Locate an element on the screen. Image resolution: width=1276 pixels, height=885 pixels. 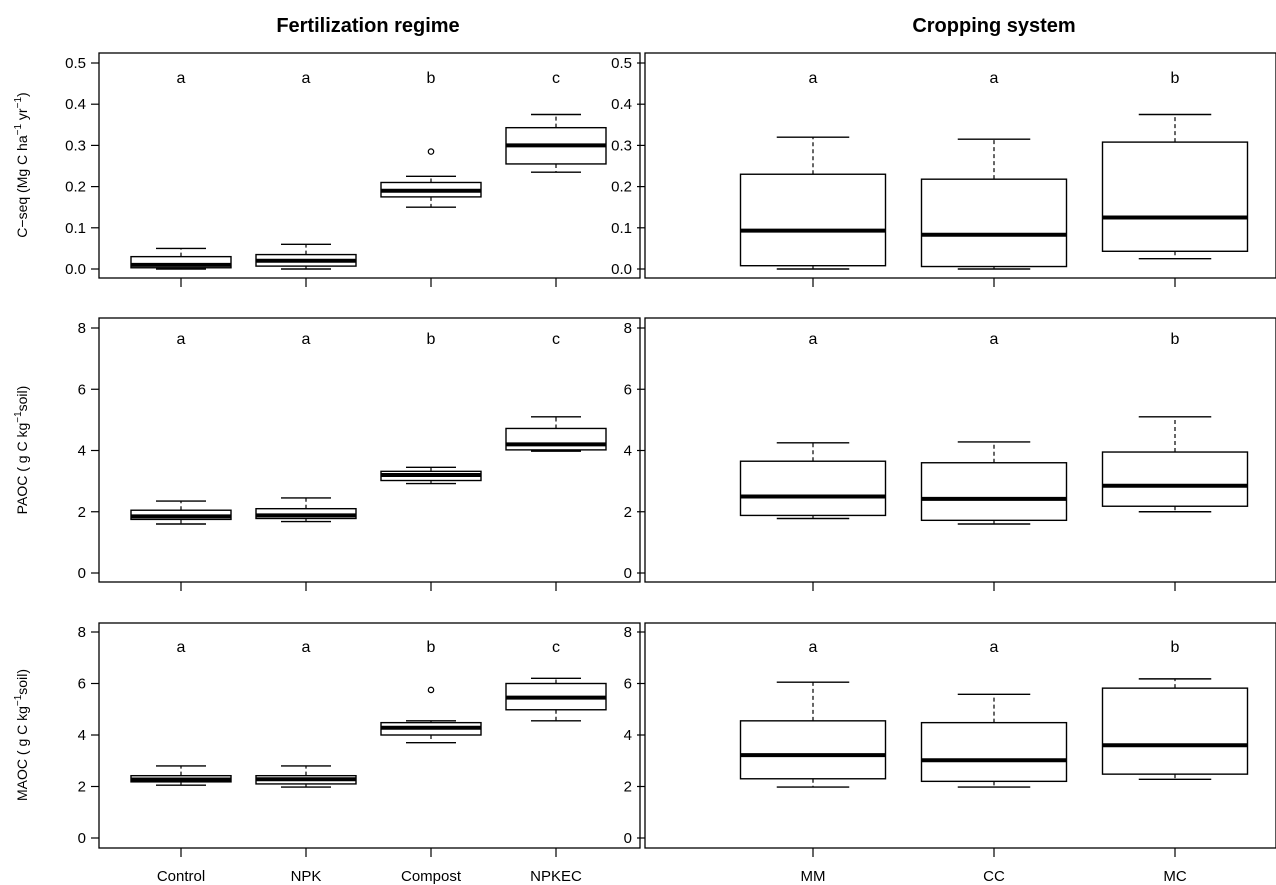
x-tick-label: NPK is located at coordinates (306, 876).